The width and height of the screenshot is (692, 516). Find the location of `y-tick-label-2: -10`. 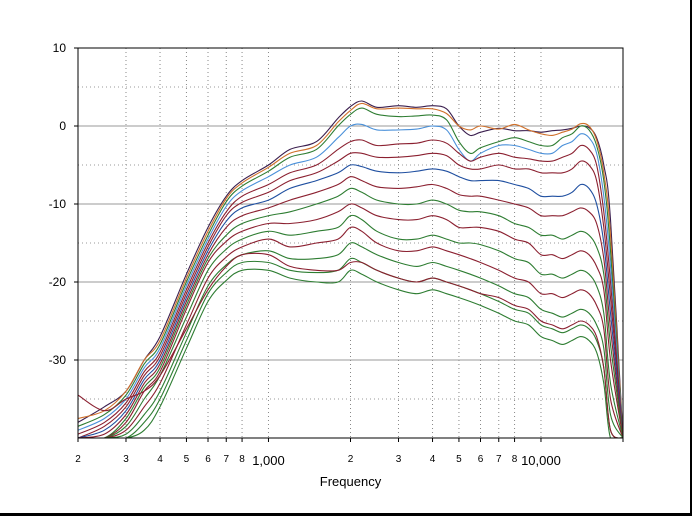

y-tick-label-2: -10 is located at coordinates (58, 204).